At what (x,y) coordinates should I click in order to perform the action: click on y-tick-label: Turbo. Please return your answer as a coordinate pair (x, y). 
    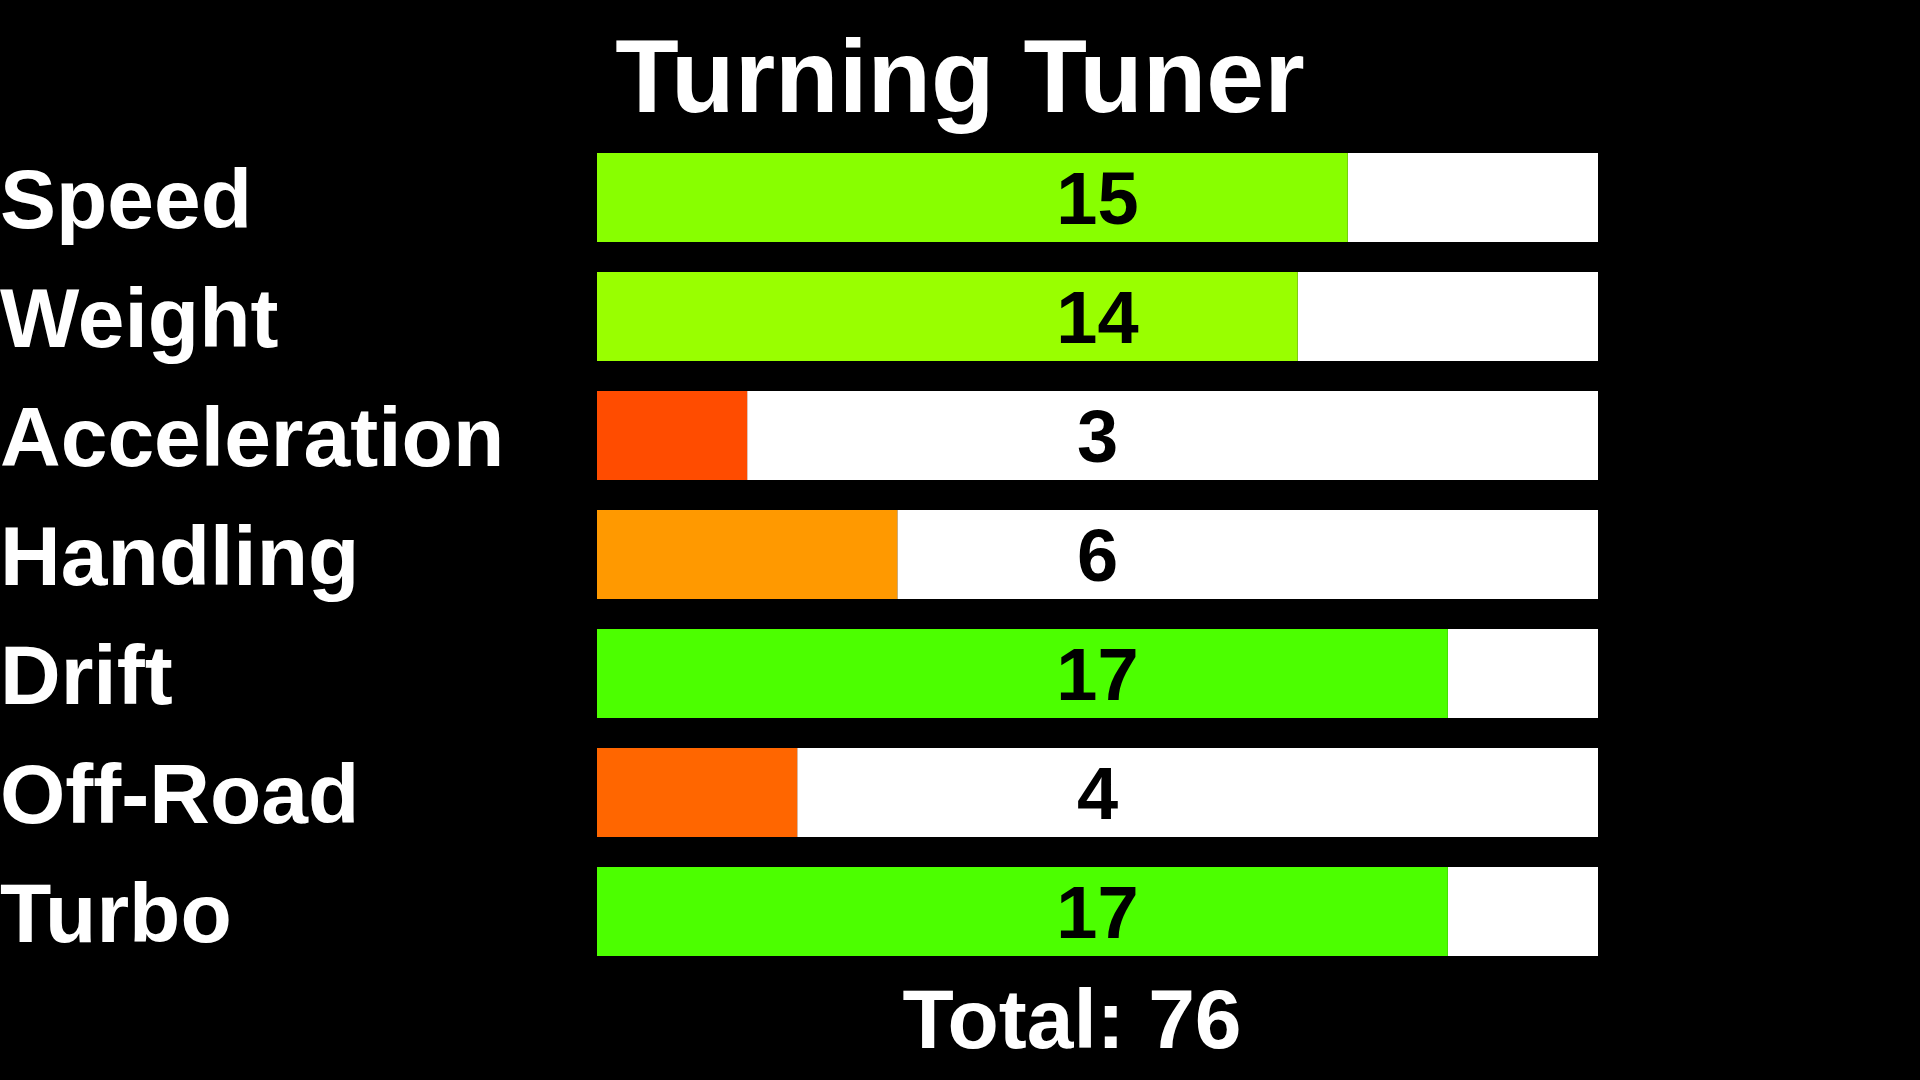
    Looking at the image, I should click on (116, 912).